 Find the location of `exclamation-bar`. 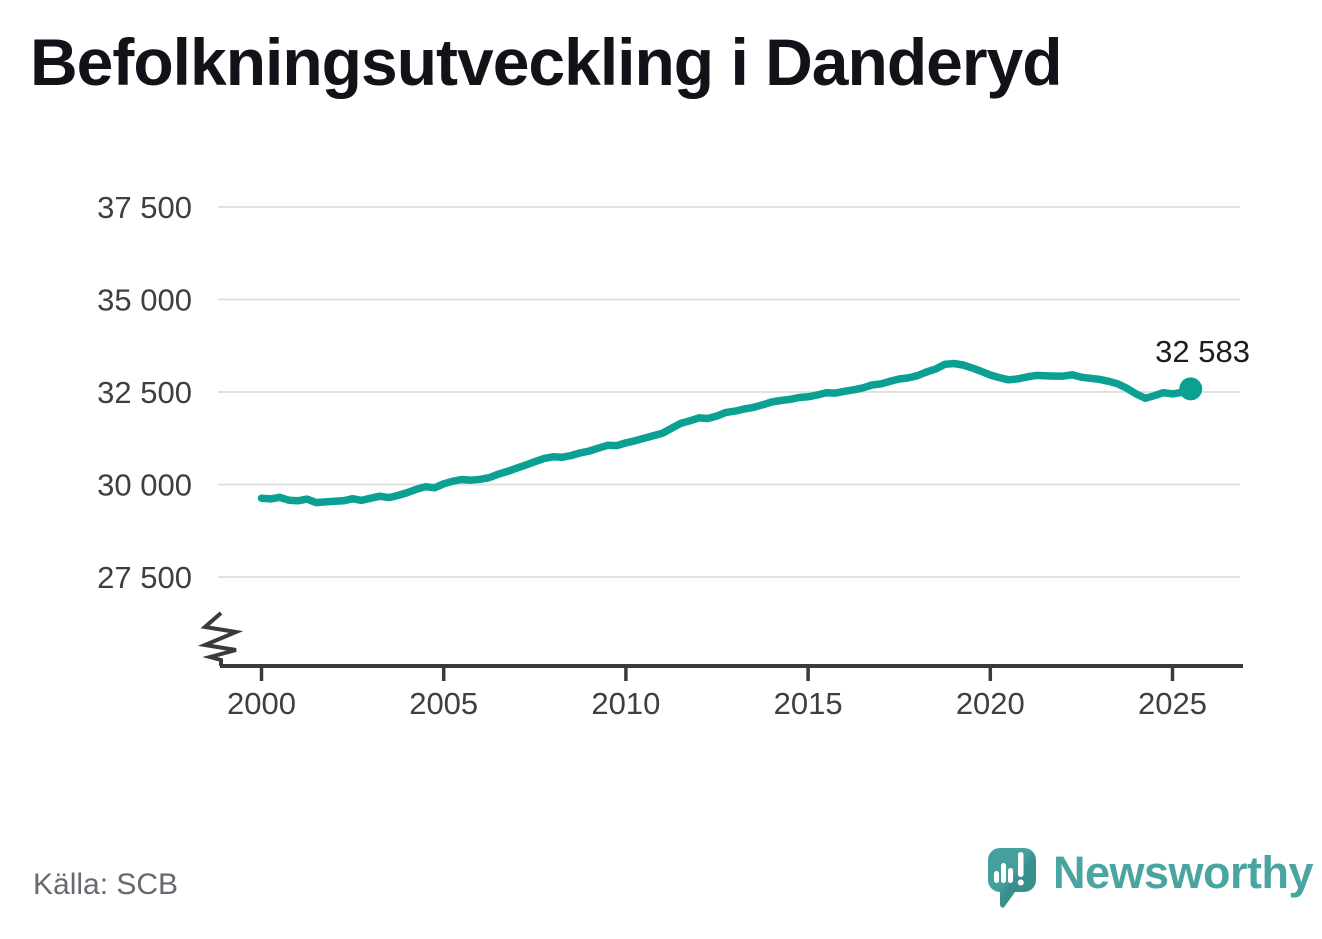

exclamation-bar is located at coordinates (1021, 864).